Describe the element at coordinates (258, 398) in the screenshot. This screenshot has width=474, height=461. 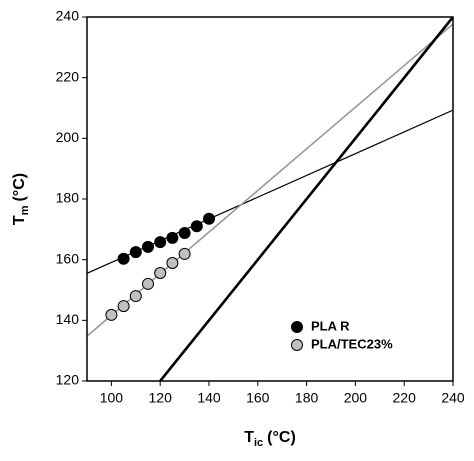
I see `x-tick-label: 160` at that location.